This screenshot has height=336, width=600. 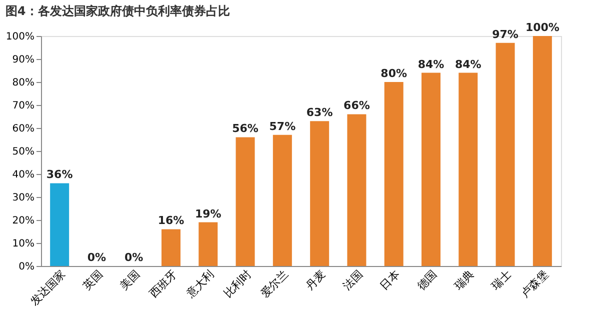 What do you see at coordinates (20, 37) in the screenshot?
I see `y-tick-label: 100%` at bounding box center [20, 37].